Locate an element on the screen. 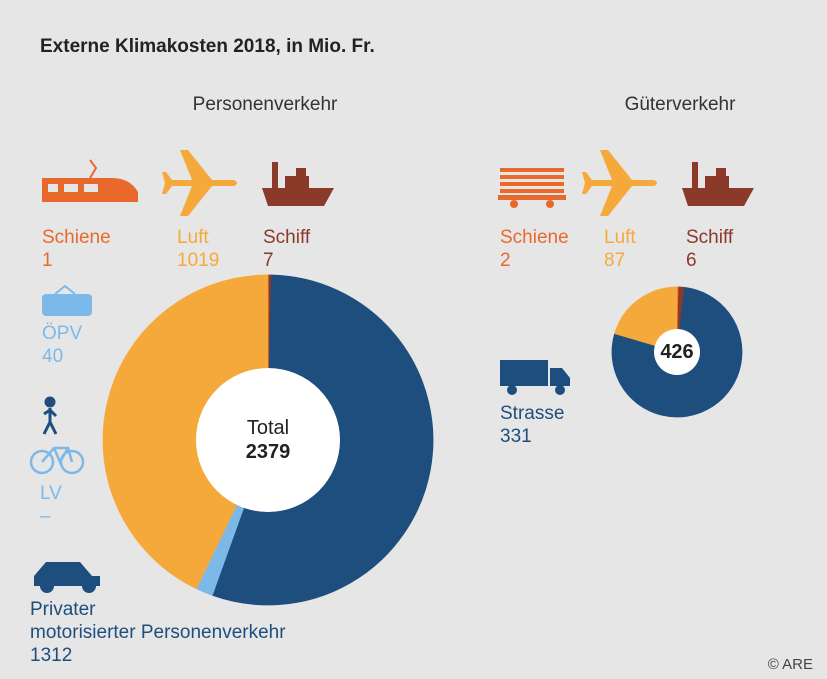 This screenshot has height=679, width=827. legend-entry: Schiff 6 is located at coordinates (709, 249).